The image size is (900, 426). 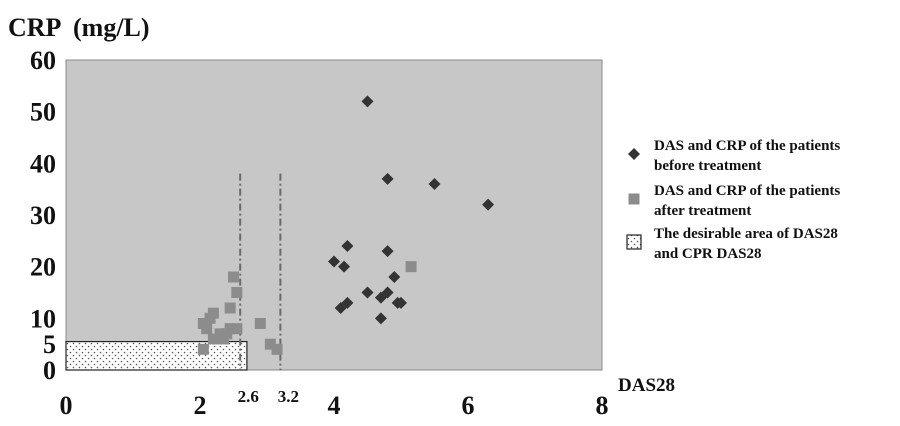 I want to click on legend-text: before treatment, so click(x=707, y=166).